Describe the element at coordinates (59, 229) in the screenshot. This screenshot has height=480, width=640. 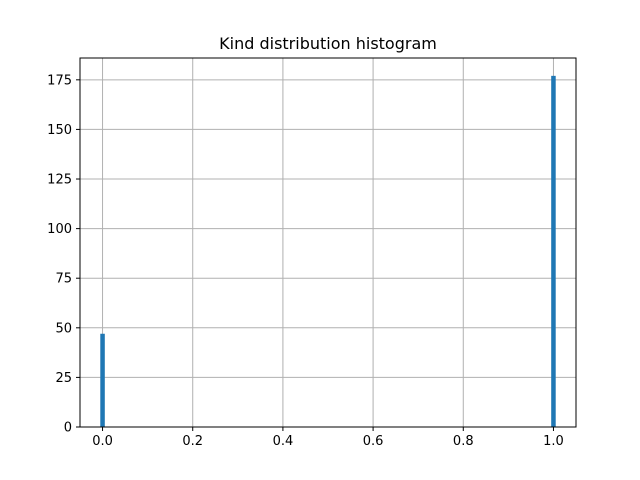
I see `y-tick-label: 100` at that location.